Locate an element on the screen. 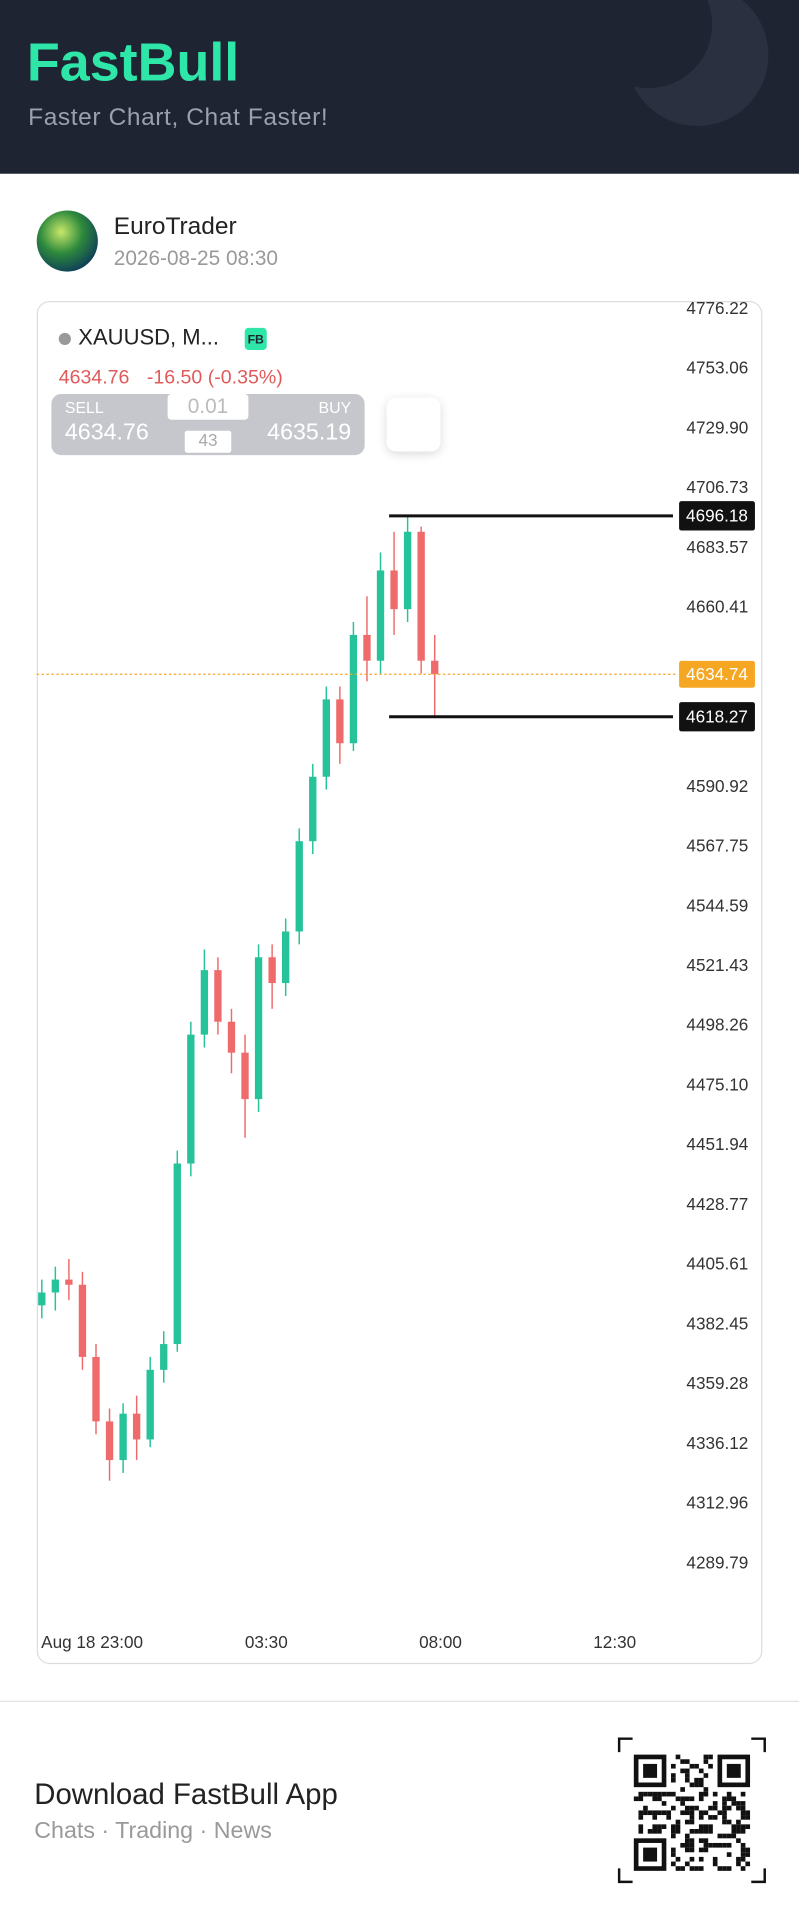 This screenshot has height=1920, width=799. sell-price: 4634.76 is located at coordinates (107, 431).